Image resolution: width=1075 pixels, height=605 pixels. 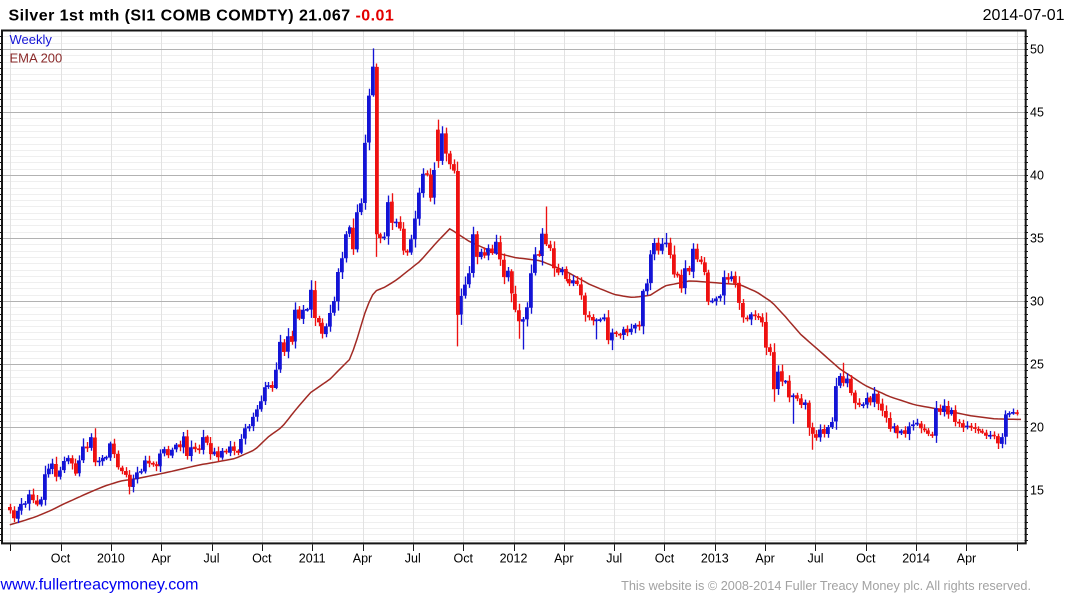 What do you see at coordinates (1037, 49) in the screenshot?
I see `svg-text: 50` at bounding box center [1037, 49].